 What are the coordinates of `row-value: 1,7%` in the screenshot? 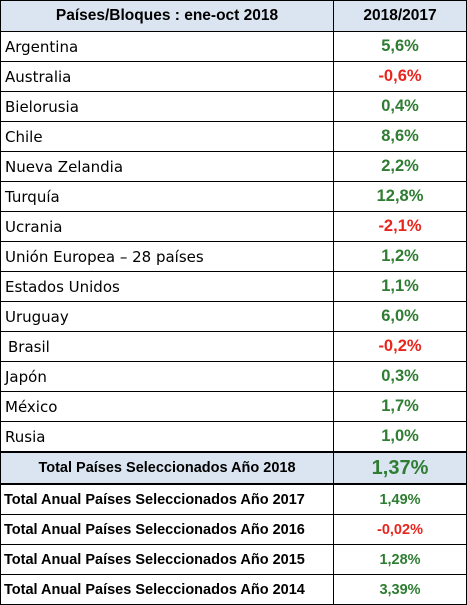 It's located at (400, 406).